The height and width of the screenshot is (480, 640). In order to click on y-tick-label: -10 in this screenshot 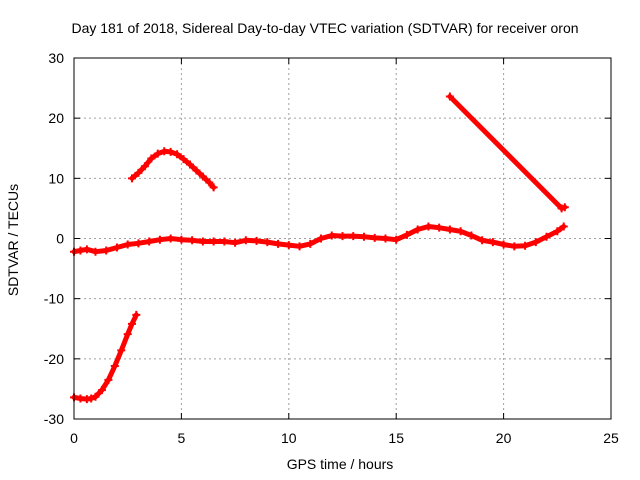, I will do `click(54, 299)`.